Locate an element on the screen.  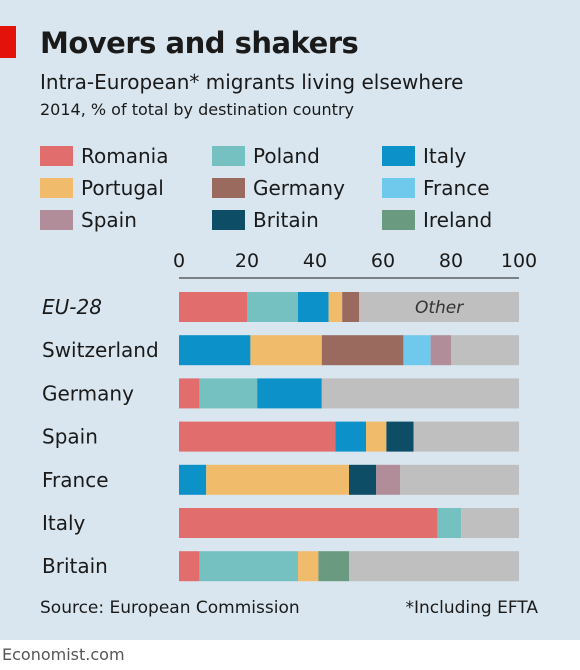
legend-label: Ireland is located at coordinates (458, 220).